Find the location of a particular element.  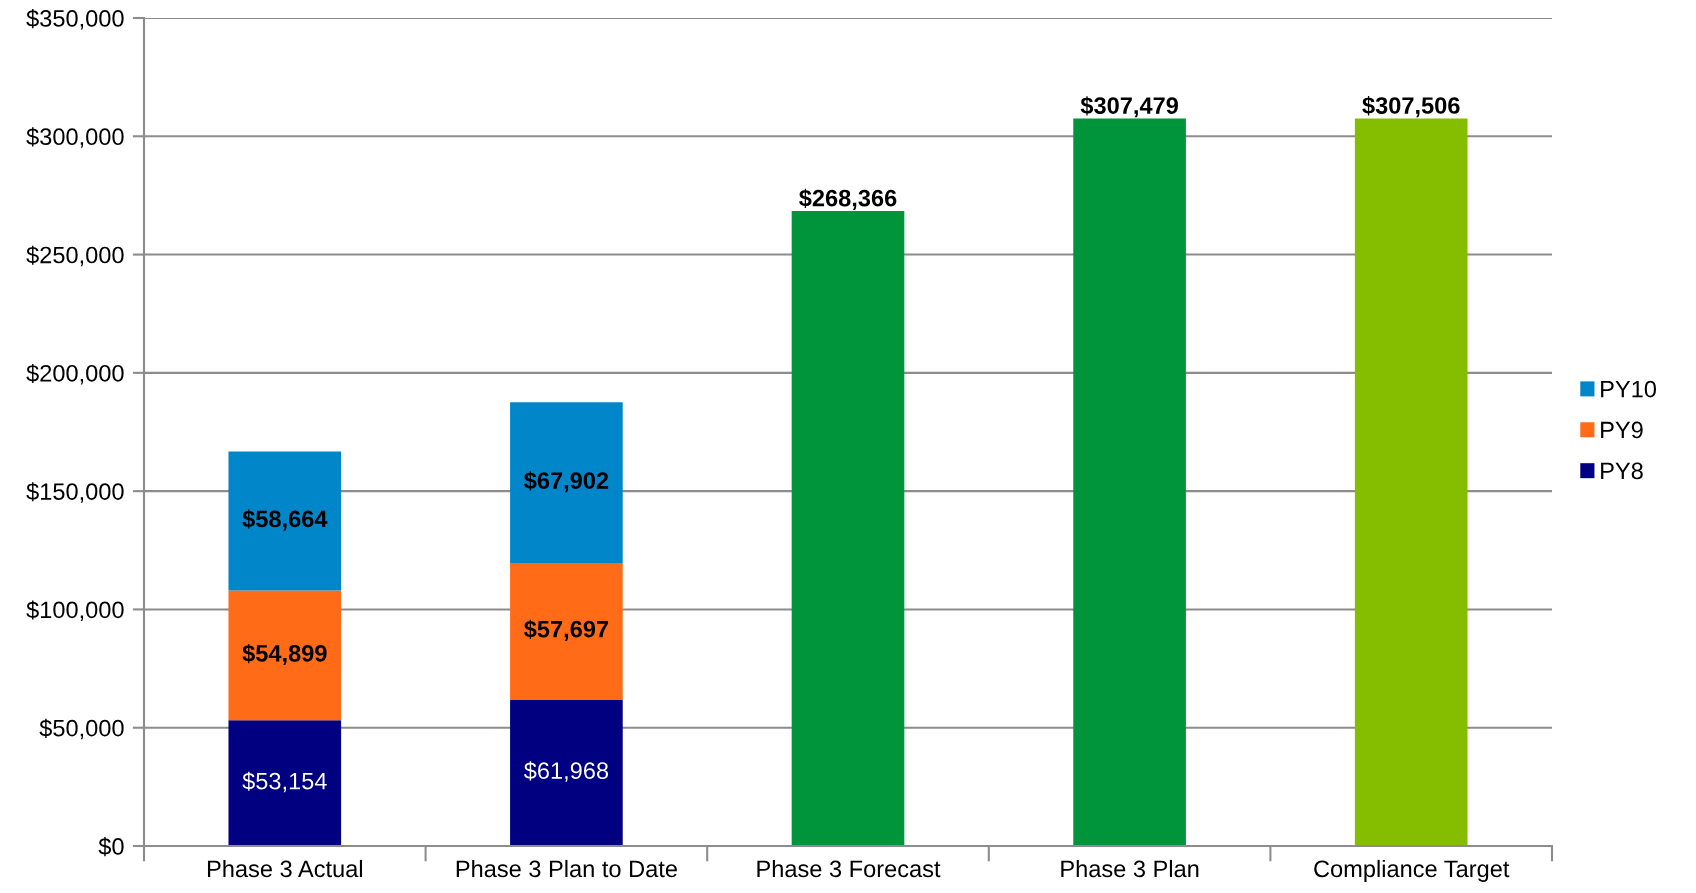

data-label: $67,902 is located at coordinates (566, 482).